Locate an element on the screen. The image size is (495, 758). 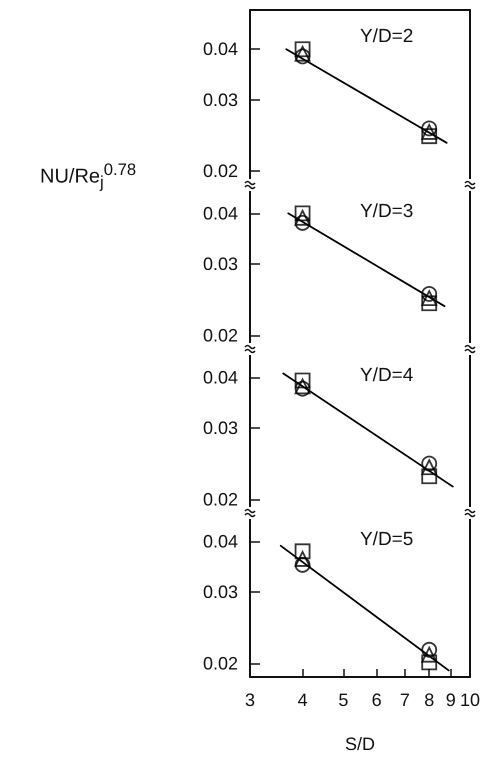
x-axis-title: S/D is located at coordinates (360, 744).